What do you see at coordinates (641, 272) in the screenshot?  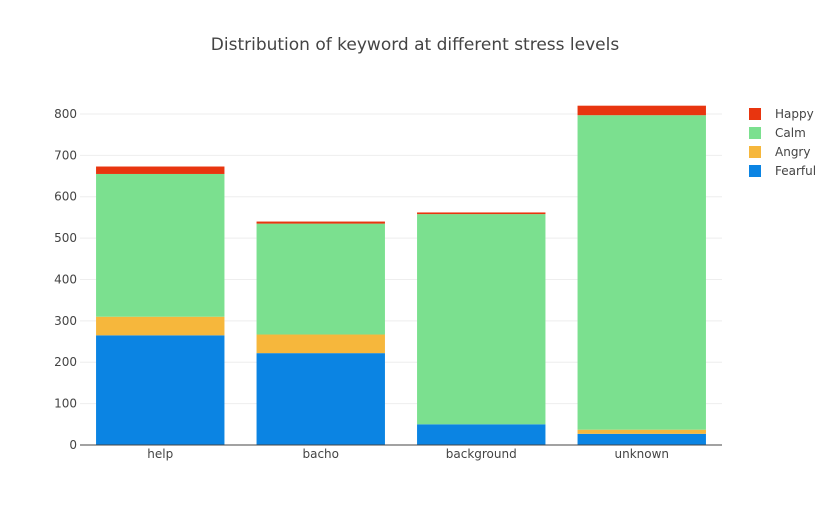 I see `bar-calm-unknown` at bounding box center [641, 272].